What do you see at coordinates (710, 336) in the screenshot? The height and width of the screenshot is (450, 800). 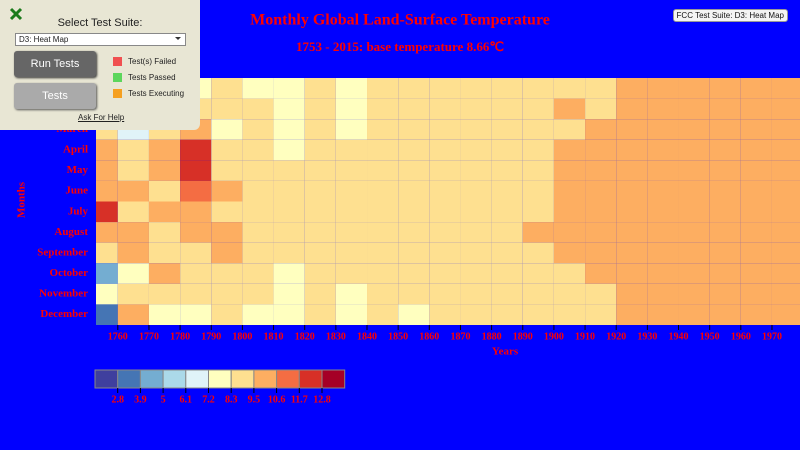 I see `x-tick-label: 1950` at bounding box center [710, 336].